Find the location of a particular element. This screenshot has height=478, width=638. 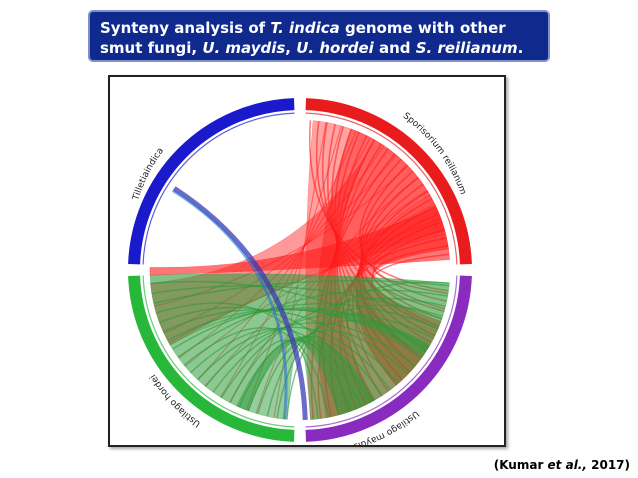

arc-sporisorium-reilianum is located at coordinates (388, 181).